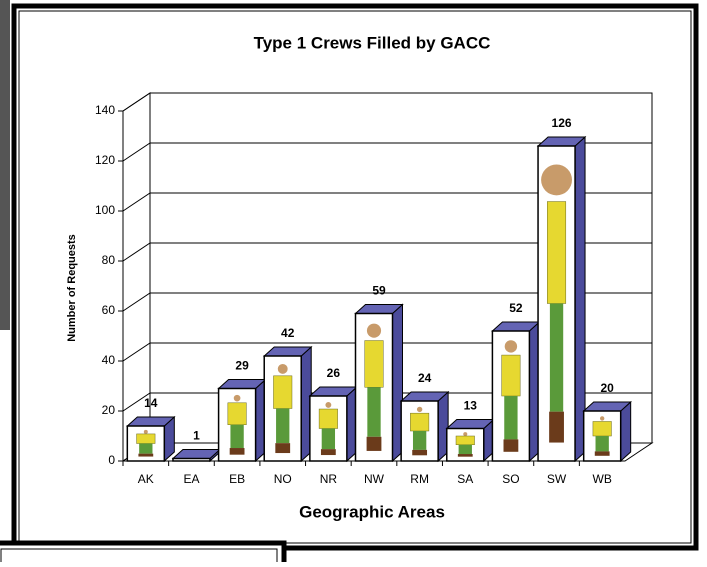  I want to click on chart-title: Type 1 Crews Filled by GACC, so click(372, 42).